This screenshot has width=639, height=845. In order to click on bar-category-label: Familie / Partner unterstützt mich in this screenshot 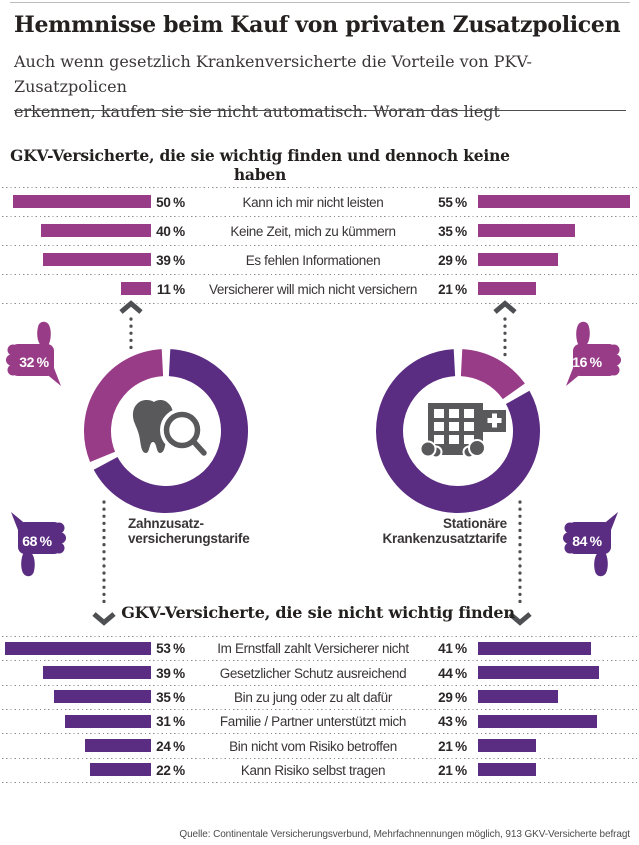, I will do `click(313, 722)`.